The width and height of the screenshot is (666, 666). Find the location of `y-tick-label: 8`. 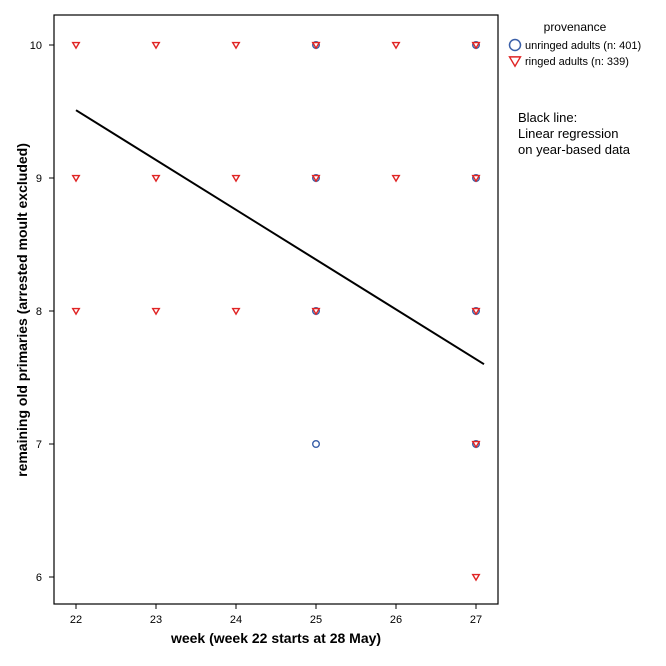

y-tick-label: 8 is located at coordinates (39, 312).